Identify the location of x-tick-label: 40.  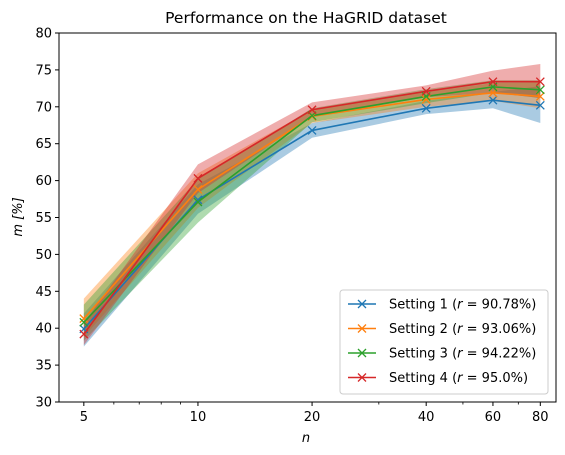
(426, 417).